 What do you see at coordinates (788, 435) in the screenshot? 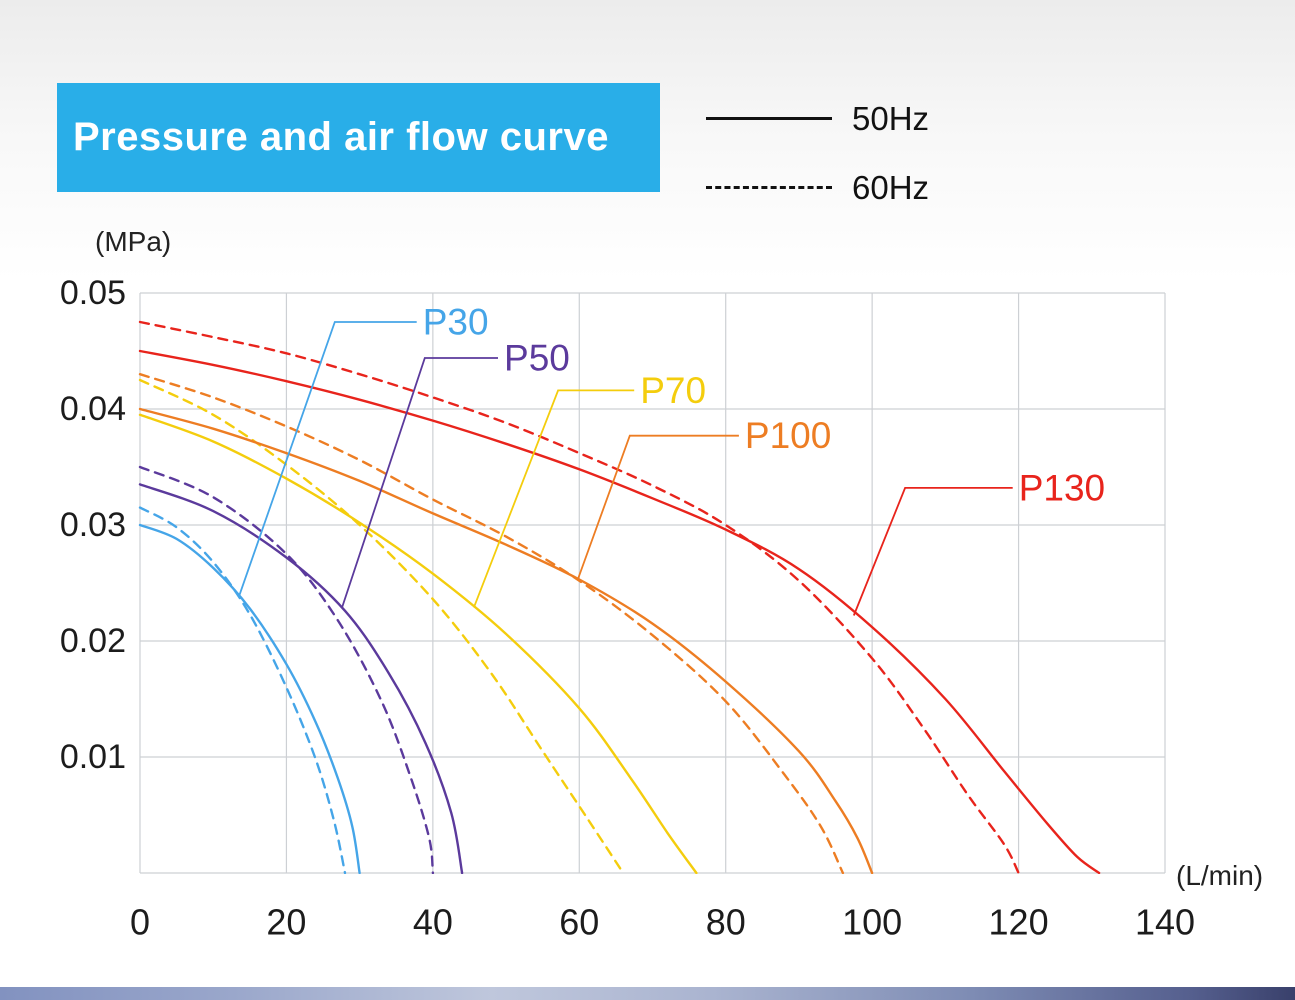
I see `series-label-p100: P100` at bounding box center [788, 435].